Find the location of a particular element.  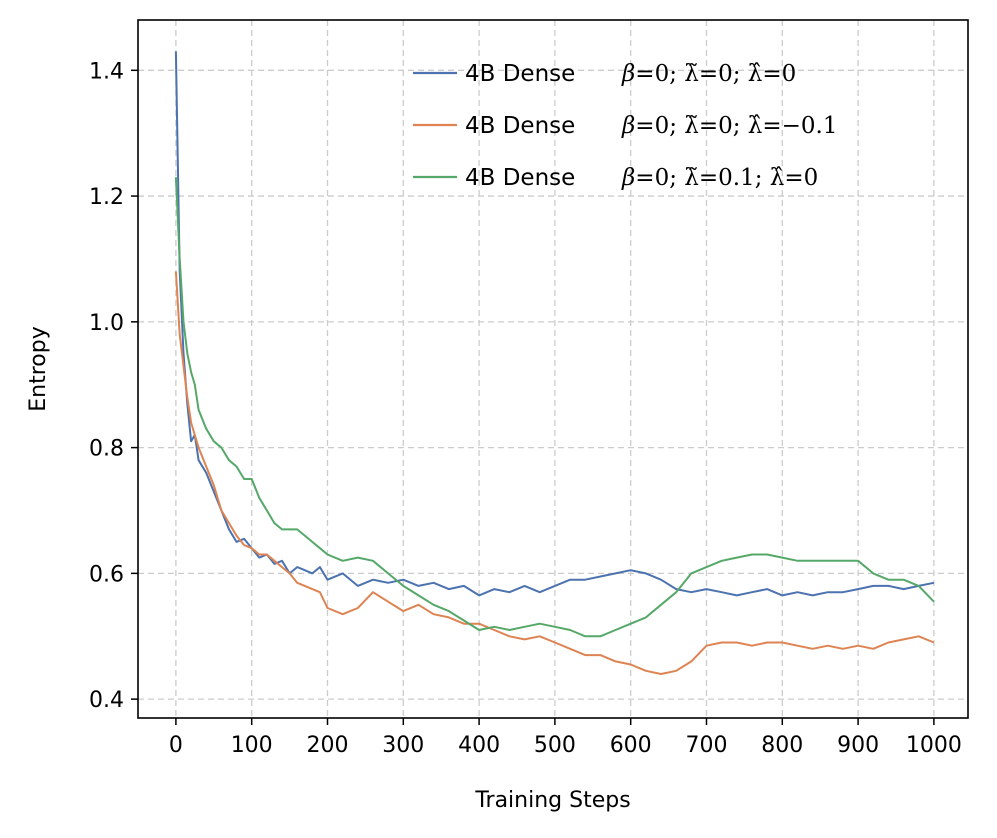

legend-math-2: β=0; λ̃=0; λ̂=−0.1 is located at coordinates (729, 126).